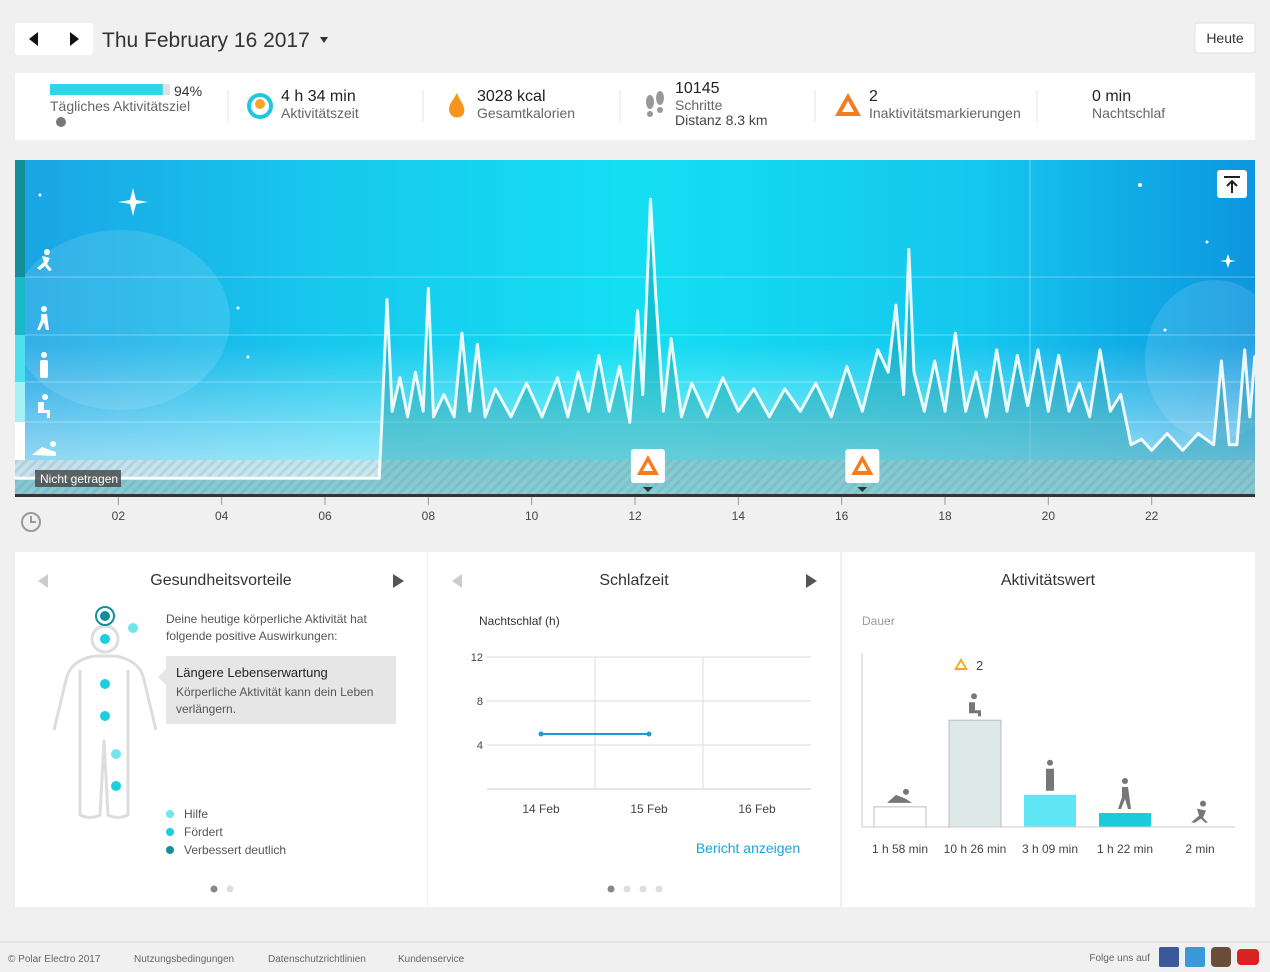 This screenshot has height=972, width=1270. I want to click on nav-box, so click(54, 39).